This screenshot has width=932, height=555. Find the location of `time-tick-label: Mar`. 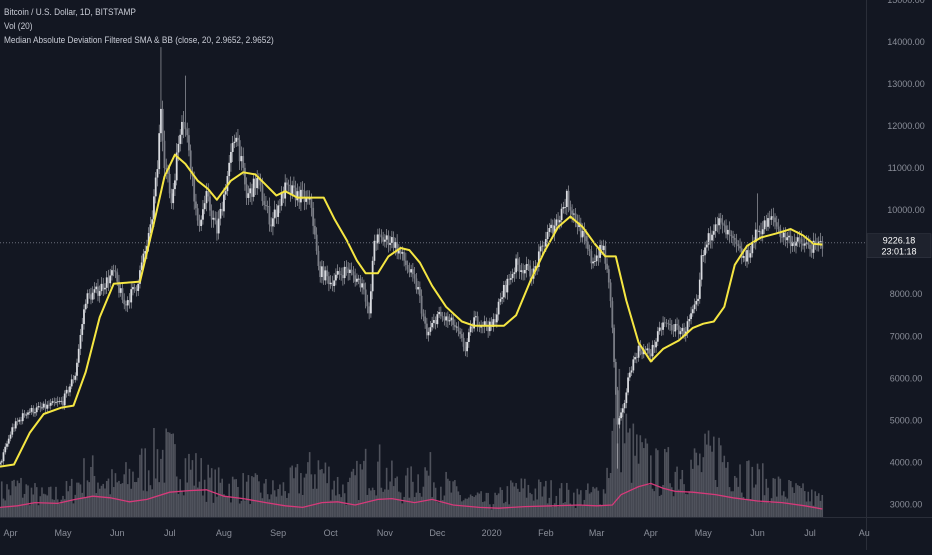

time-tick-label: Mar is located at coordinates (597, 533).